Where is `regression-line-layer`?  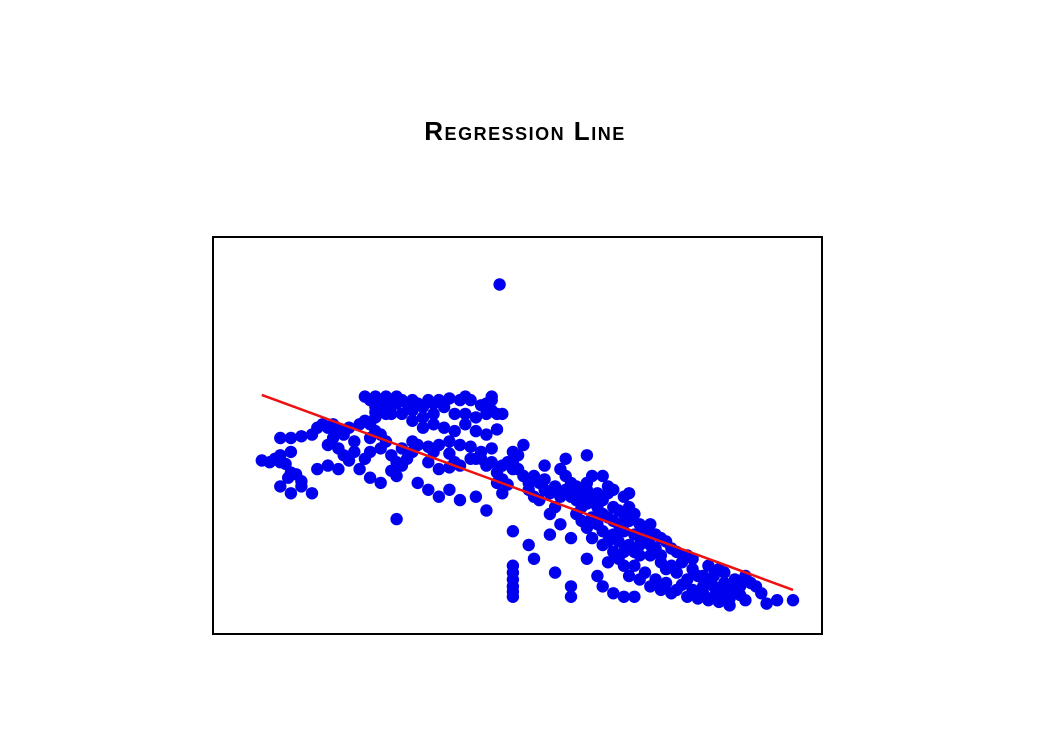 regression-line-layer is located at coordinates (527, 492).